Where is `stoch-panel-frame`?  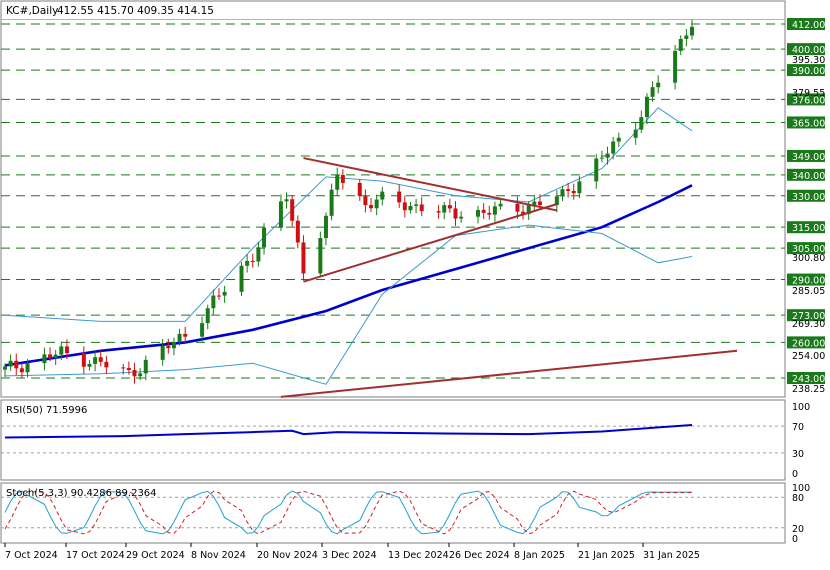
stoch-panel-frame is located at coordinates (393, 513).